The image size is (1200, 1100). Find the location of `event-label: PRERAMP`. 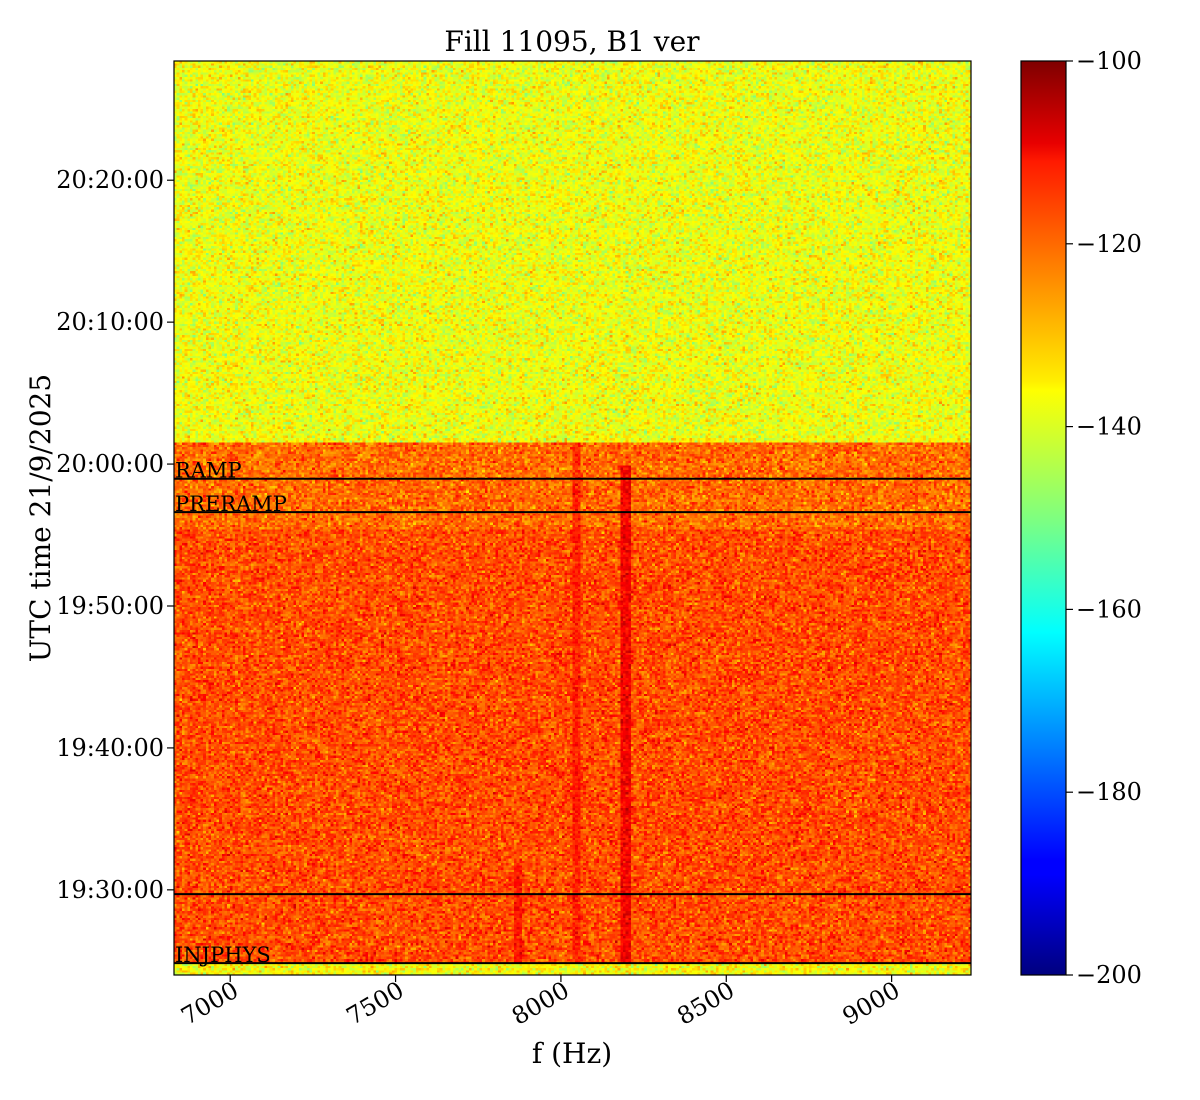

event-label: PRERAMP is located at coordinates (231, 504).